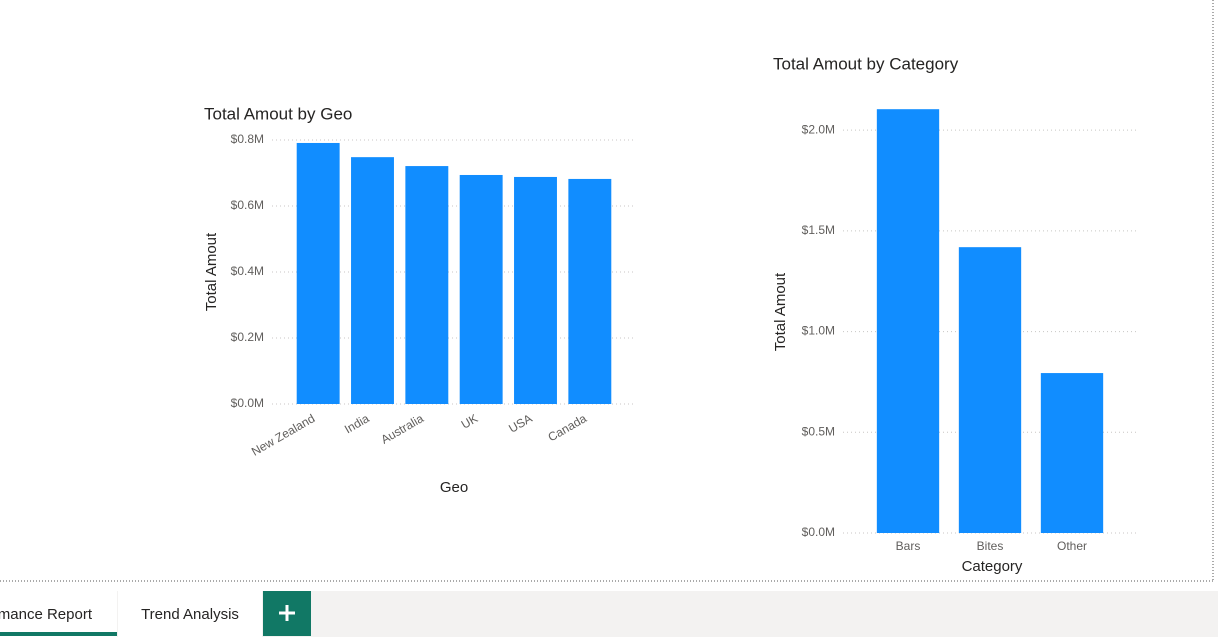 Image resolution: width=1218 pixels, height=637 pixels. I want to click on y-tick-label: $0.5M, so click(818, 431).